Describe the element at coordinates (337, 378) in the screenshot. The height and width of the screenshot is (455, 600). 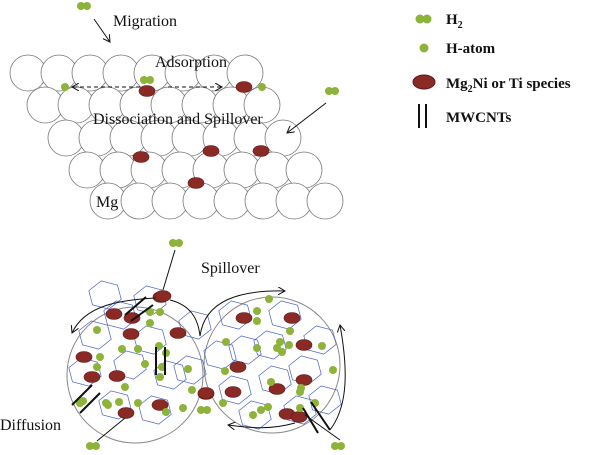
I see `spillover-arrow-right-side` at that location.